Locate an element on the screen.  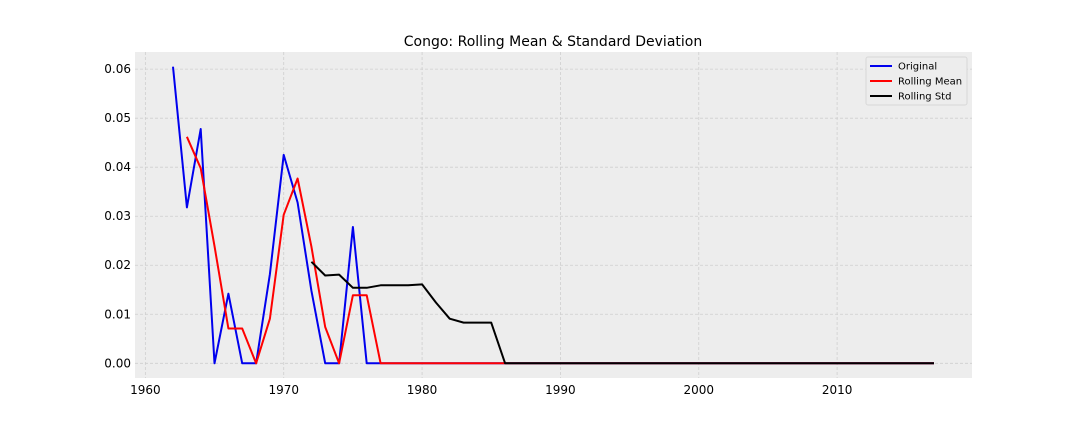
series-line-rolling-std is located at coordinates (622, 313).